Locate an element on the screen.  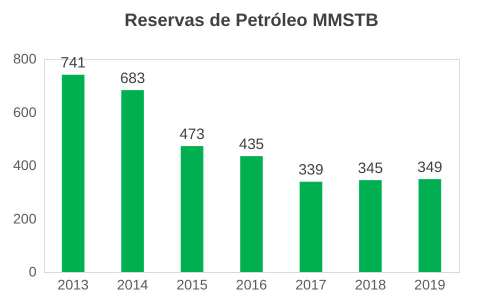
y-tick-label: 800 is located at coordinates (25, 58).